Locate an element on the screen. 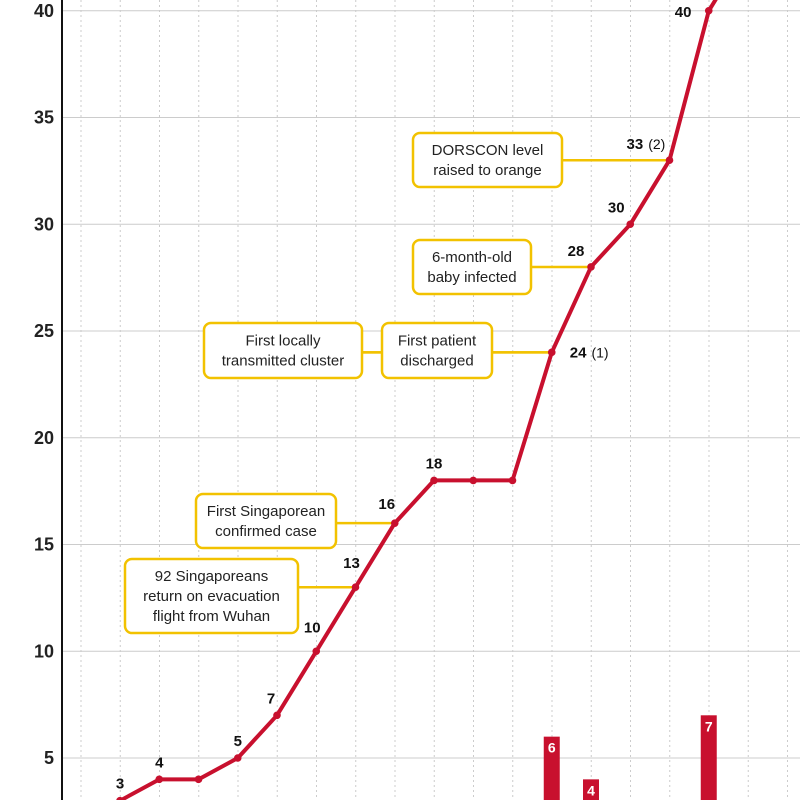 This screenshot has width=800, height=800. point-label-4: 7 is located at coordinates (271, 698).